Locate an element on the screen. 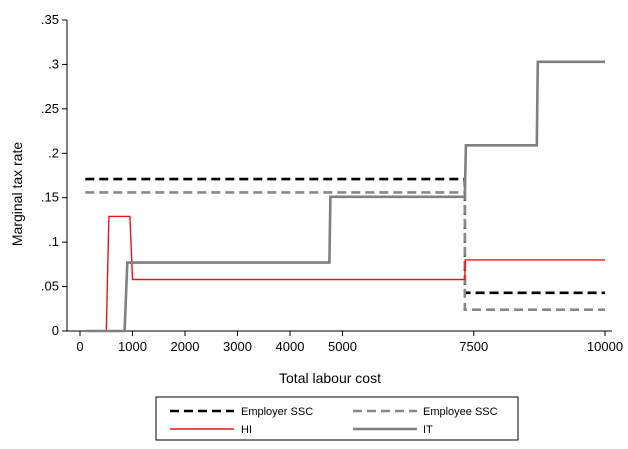 The image size is (628, 449). y-tick-label: 0 is located at coordinates (55, 330).